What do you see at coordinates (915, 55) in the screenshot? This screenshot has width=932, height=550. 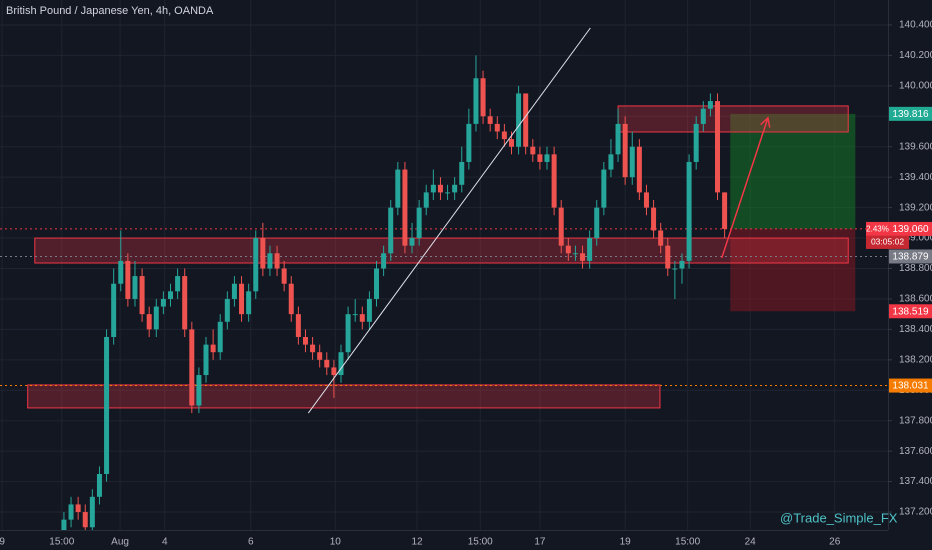 I see `y-tick-label: 140.200` at bounding box center [915, 55].